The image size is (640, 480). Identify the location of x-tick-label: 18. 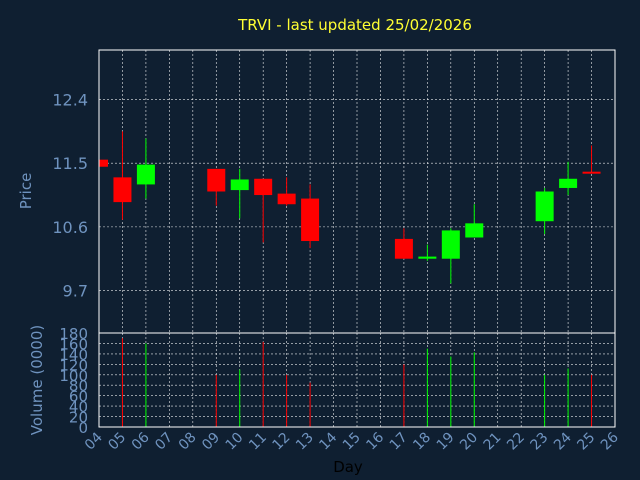
(422, 442).